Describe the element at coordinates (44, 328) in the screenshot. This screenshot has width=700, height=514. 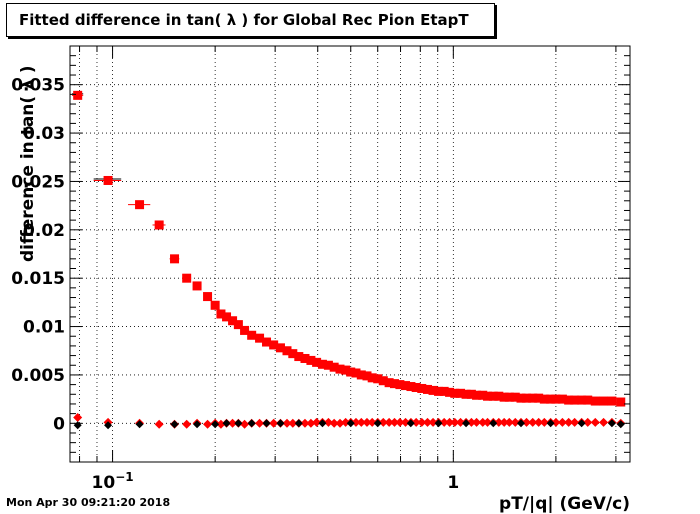
I see `y-tick-label: 0.01` at that location.